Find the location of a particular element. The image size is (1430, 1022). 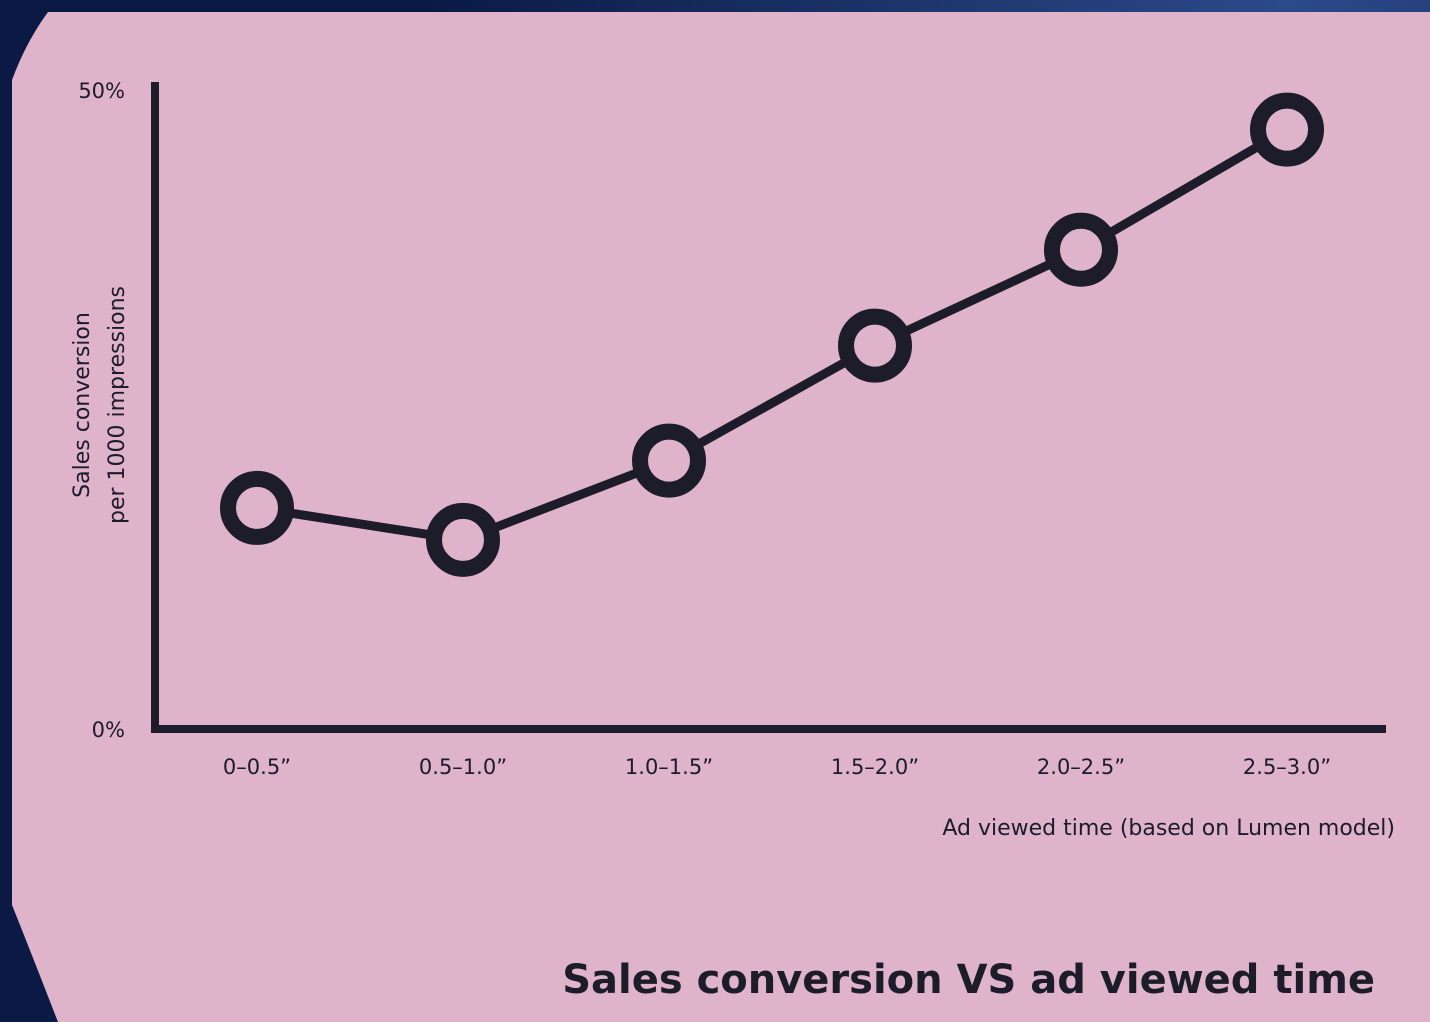

x-tick-label: 0.5–1.0” is located at coordinates (463, 767).